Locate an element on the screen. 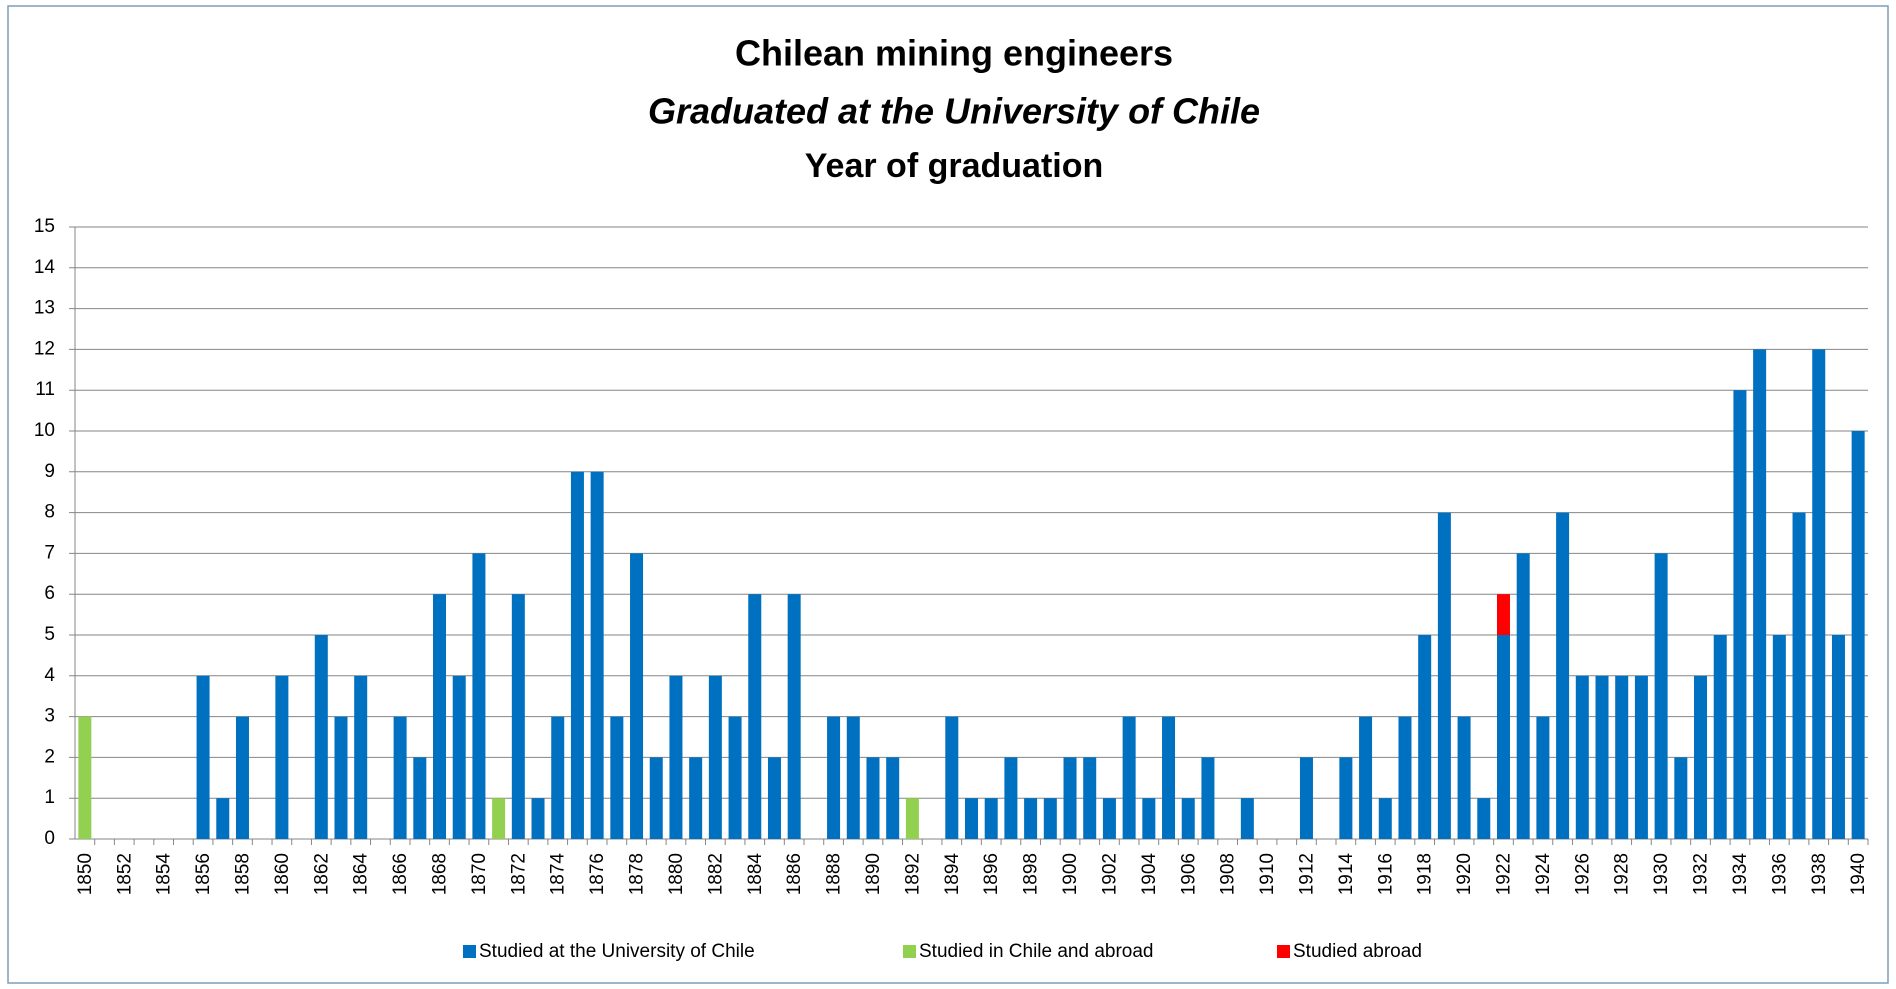  chart-subtitle: Graduated at the University of Chile is located at coordinates (954, 111).